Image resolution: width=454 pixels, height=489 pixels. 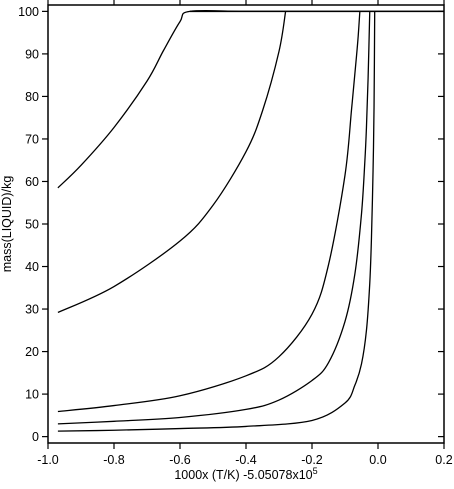 What do you see at coordinates (315, 471) in the screenshot?
I see `x-axis-title-superscript: 5` at bounding box center [315, 471].